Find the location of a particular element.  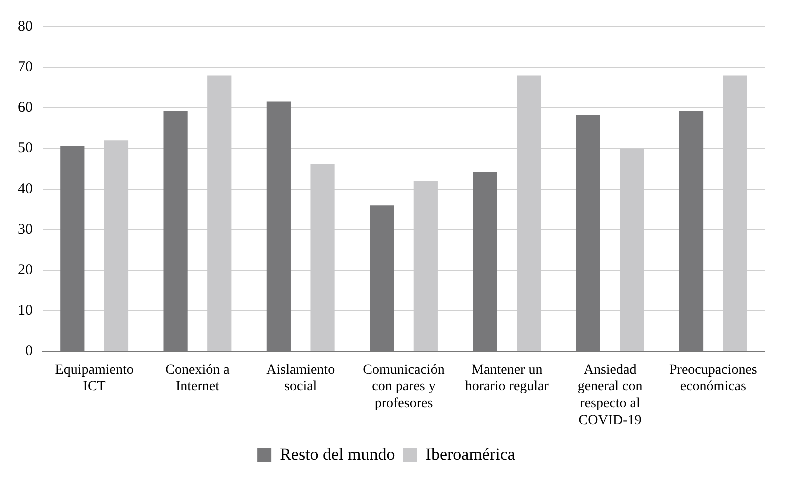

y-tick-label: 60 is located at coordinates (25, 108).